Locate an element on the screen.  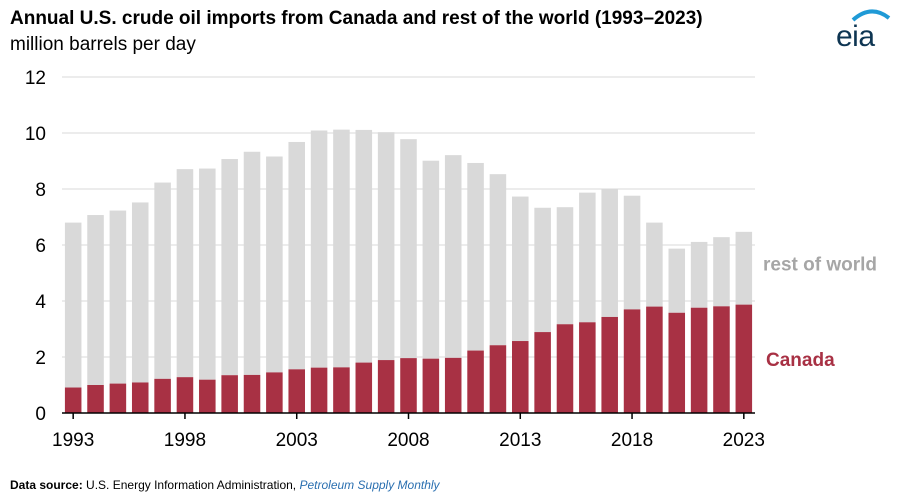
bar-rest-of-world-1999 is located at coordinates (207, 274).